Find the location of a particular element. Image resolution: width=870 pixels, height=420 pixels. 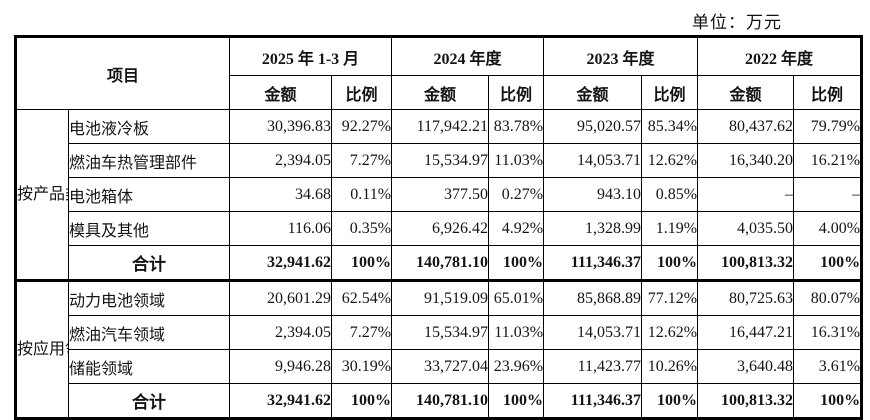

ratio-cell: 85.34% is located at coordinates (670, 126).